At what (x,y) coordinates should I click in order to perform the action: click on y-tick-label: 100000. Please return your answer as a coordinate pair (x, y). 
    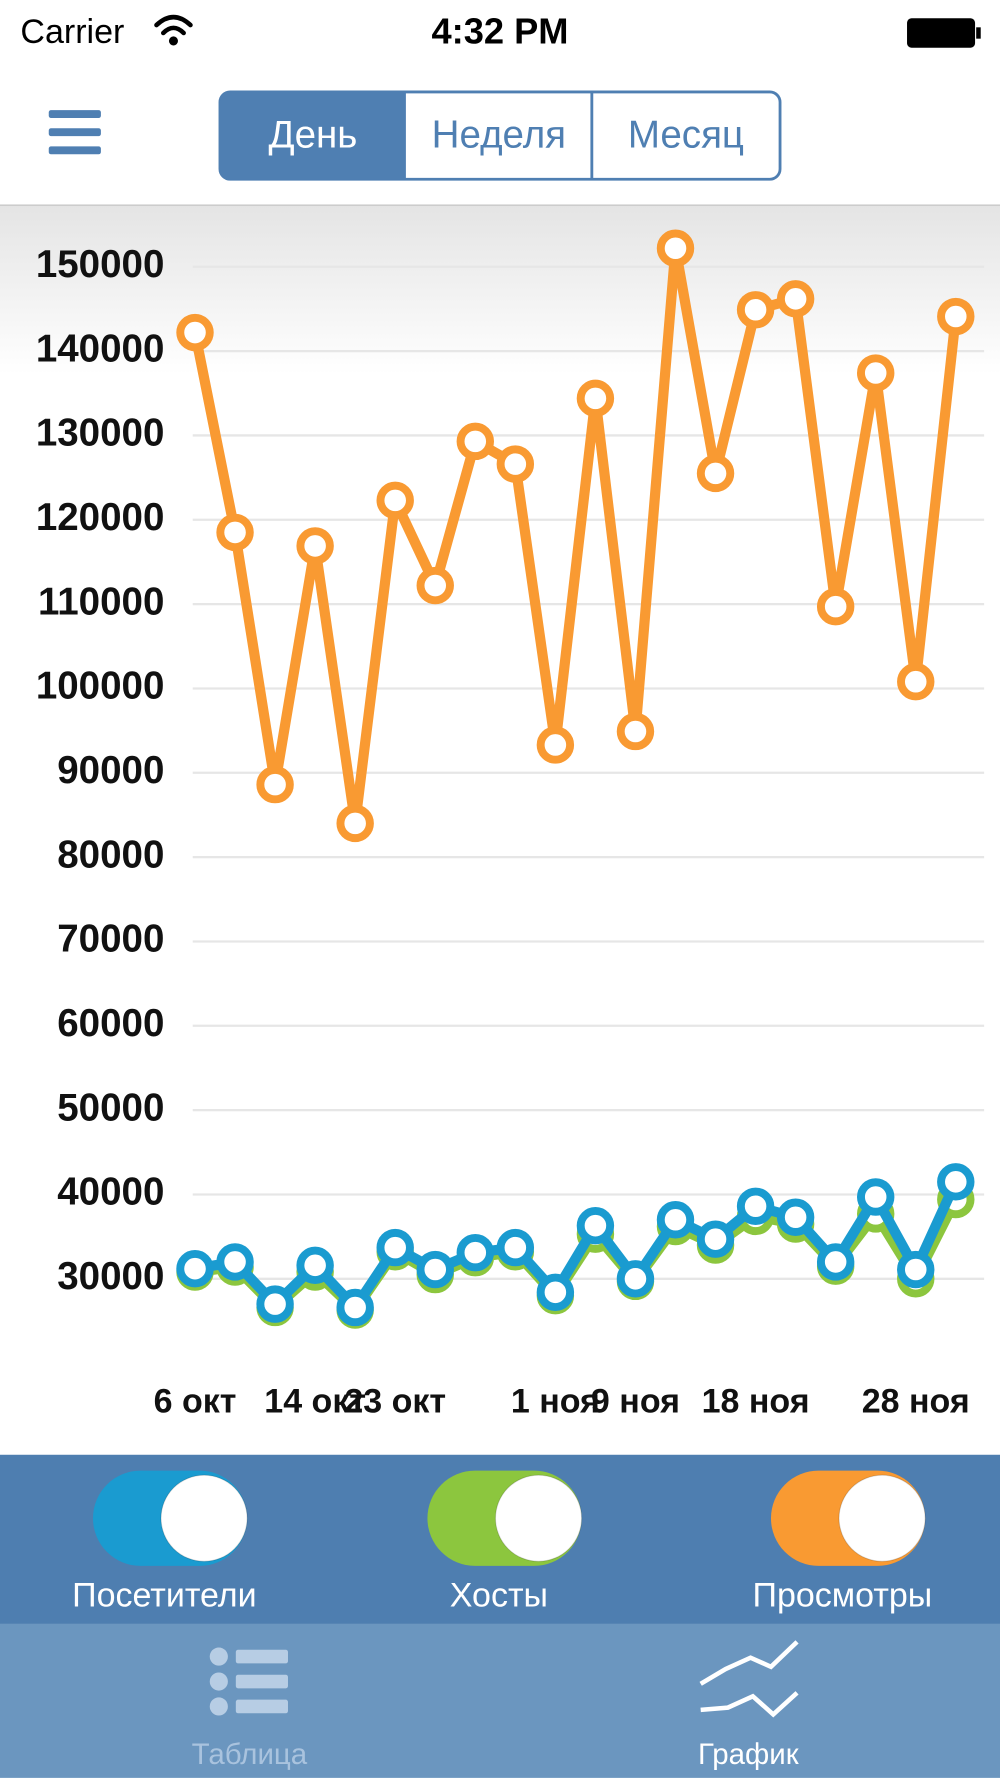
    Looking at the image, I should click on (100, 686).